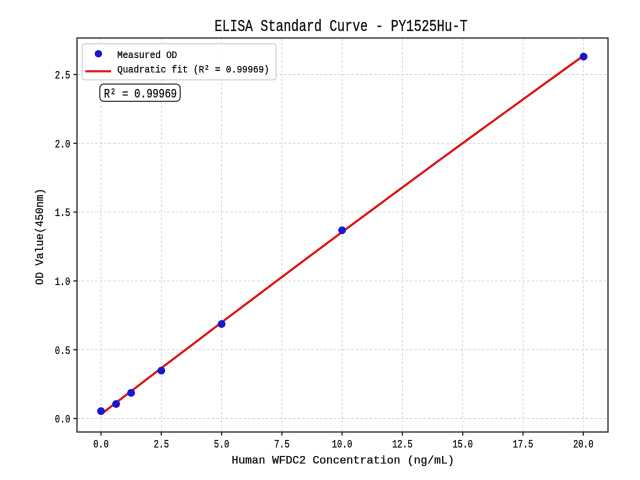 The width and height of the screenshot is (640, 480). Describe the element at coordinates (62, 352) in the screenshot. I see `svg-text: 0.5` at that location.